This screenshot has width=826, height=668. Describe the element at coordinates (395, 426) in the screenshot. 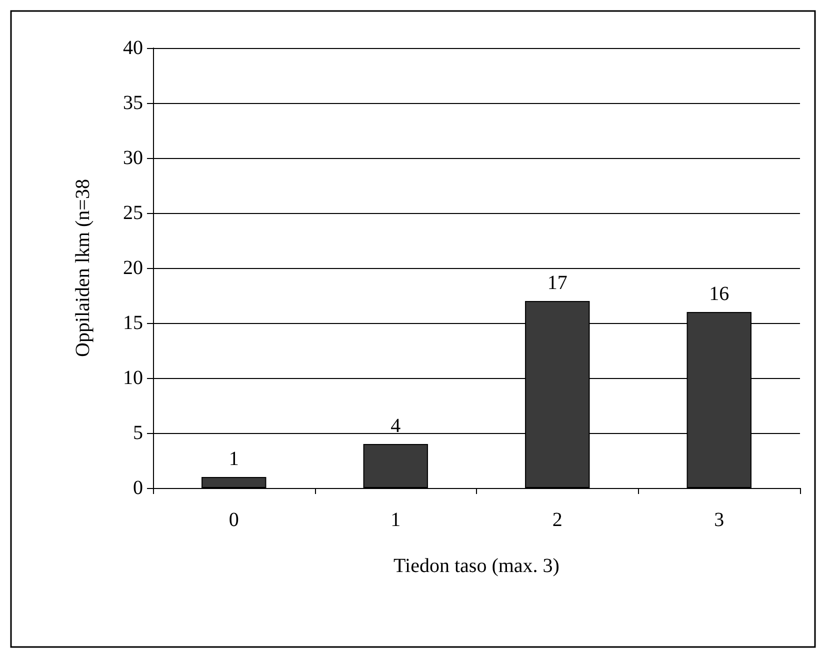

I see `data-label: 4` at that location.